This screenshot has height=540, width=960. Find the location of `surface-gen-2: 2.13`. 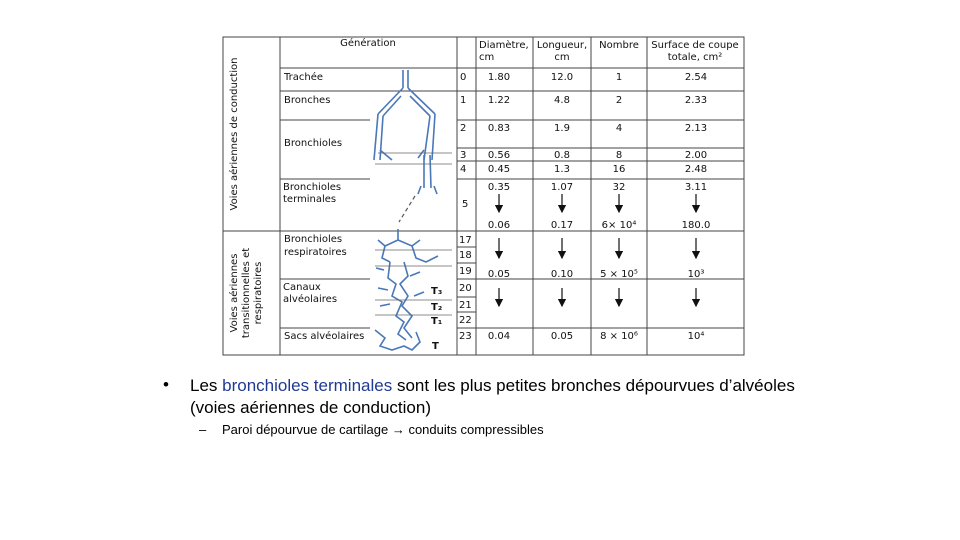

surface-gen-2: 2.13 is located at coordinates (696, 128).